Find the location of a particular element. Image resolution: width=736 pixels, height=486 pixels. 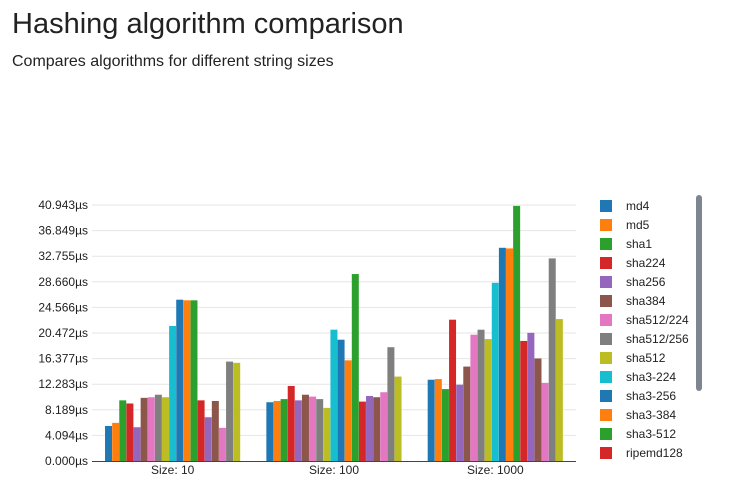

x-tick-label: Size: 100 is located at coordinates (334, 470).